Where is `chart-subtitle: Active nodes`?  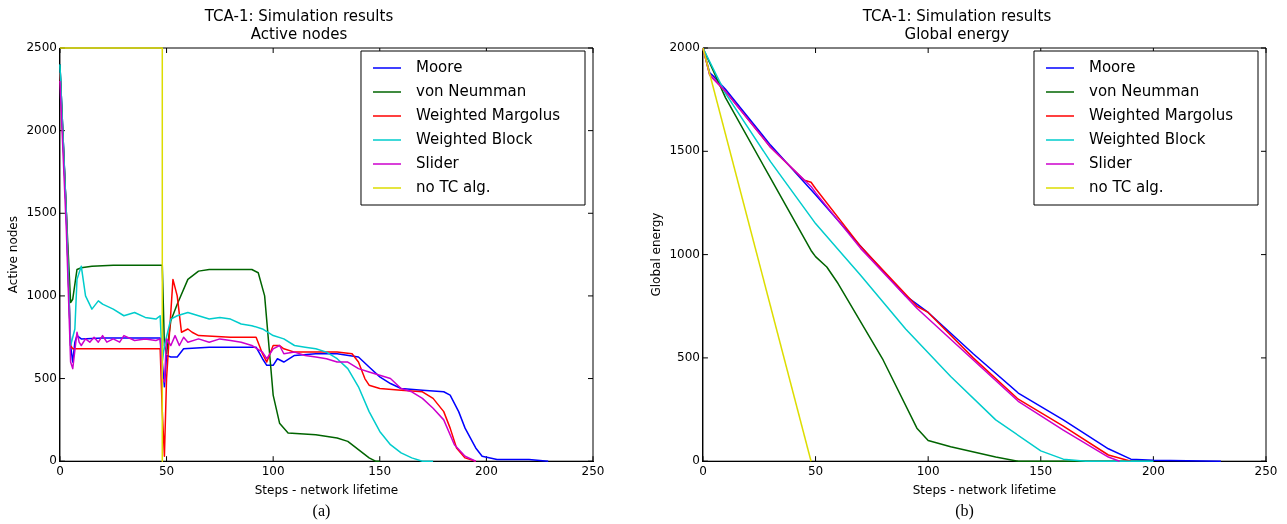
chart-subtitle: Active nodes is located at coordinates (299, 33).